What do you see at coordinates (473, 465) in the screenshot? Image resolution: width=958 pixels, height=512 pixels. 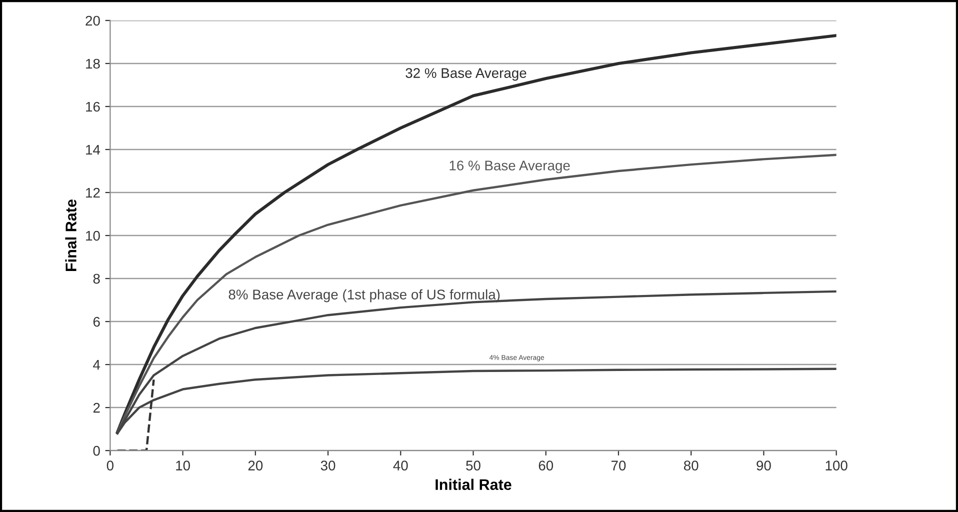 I see `x-tick-label: 50` at bounding box center [473, 465].